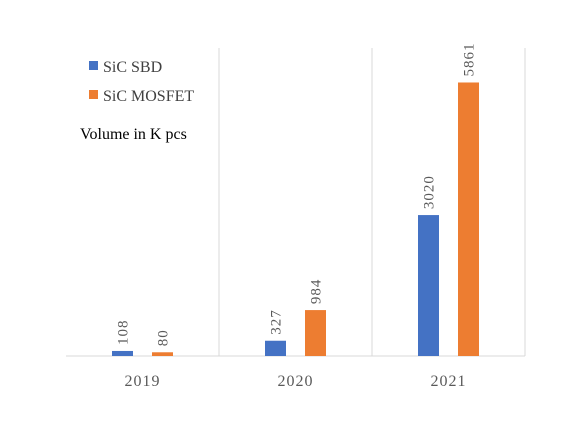  What do you see at coordinates (164, 337) in the screenshot?
I see `data-label-2019-mosfet: 80` at bounding box center [164, 337].